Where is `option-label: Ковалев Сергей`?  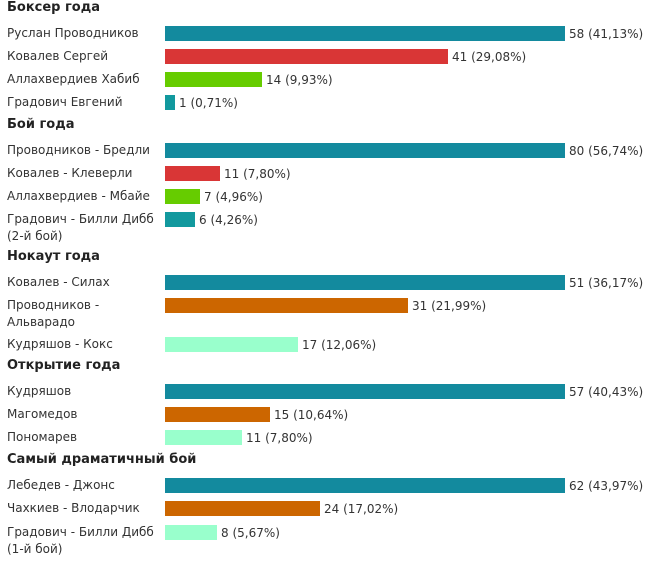
option-label: Ковалев Сергей is located at coordinates (58, 56).